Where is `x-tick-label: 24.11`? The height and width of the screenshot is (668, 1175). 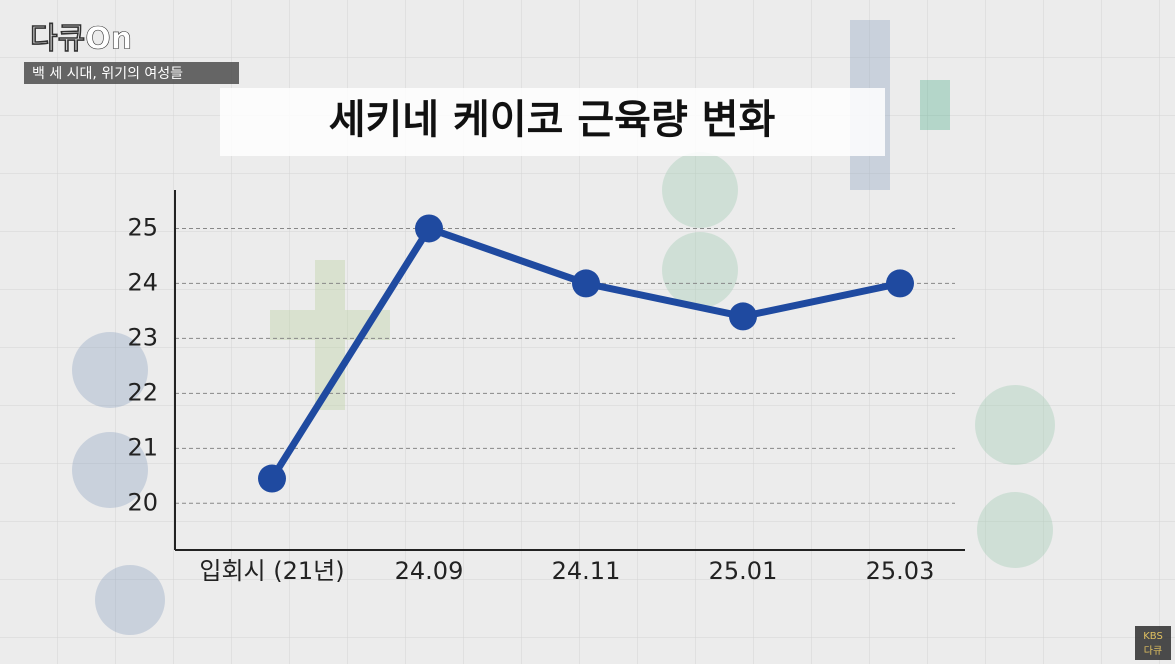 x-tick-label: 24.11 is located at coordinates (586, 571).